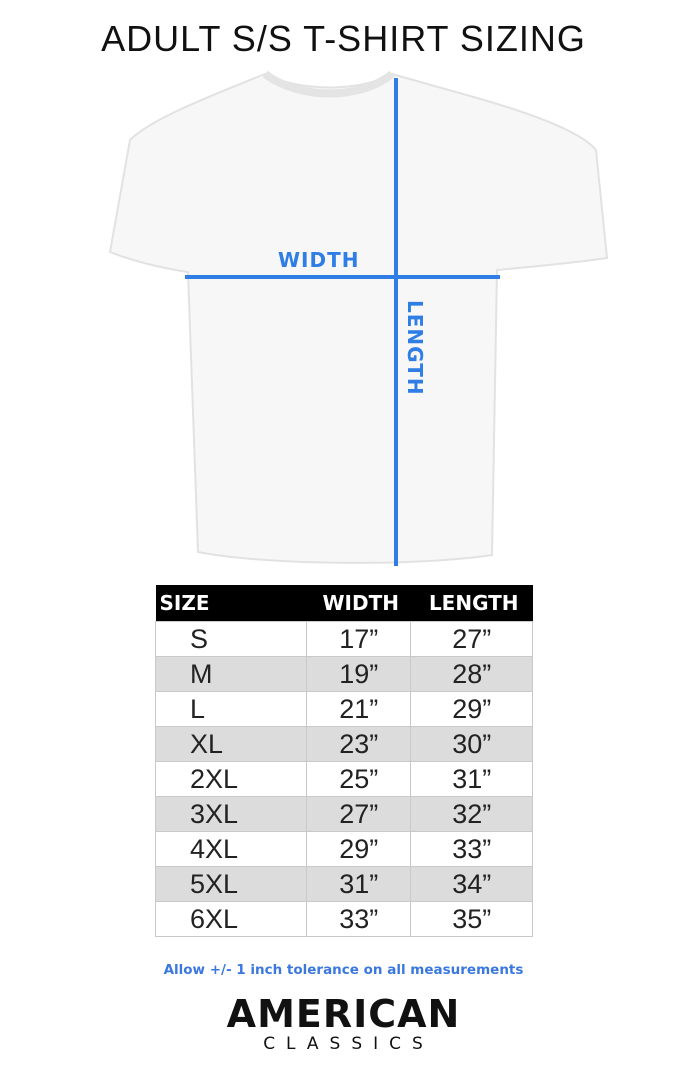 This screenshot has width=687, height=1080. I want to click on length-cell: 29”, so click(471, 709).